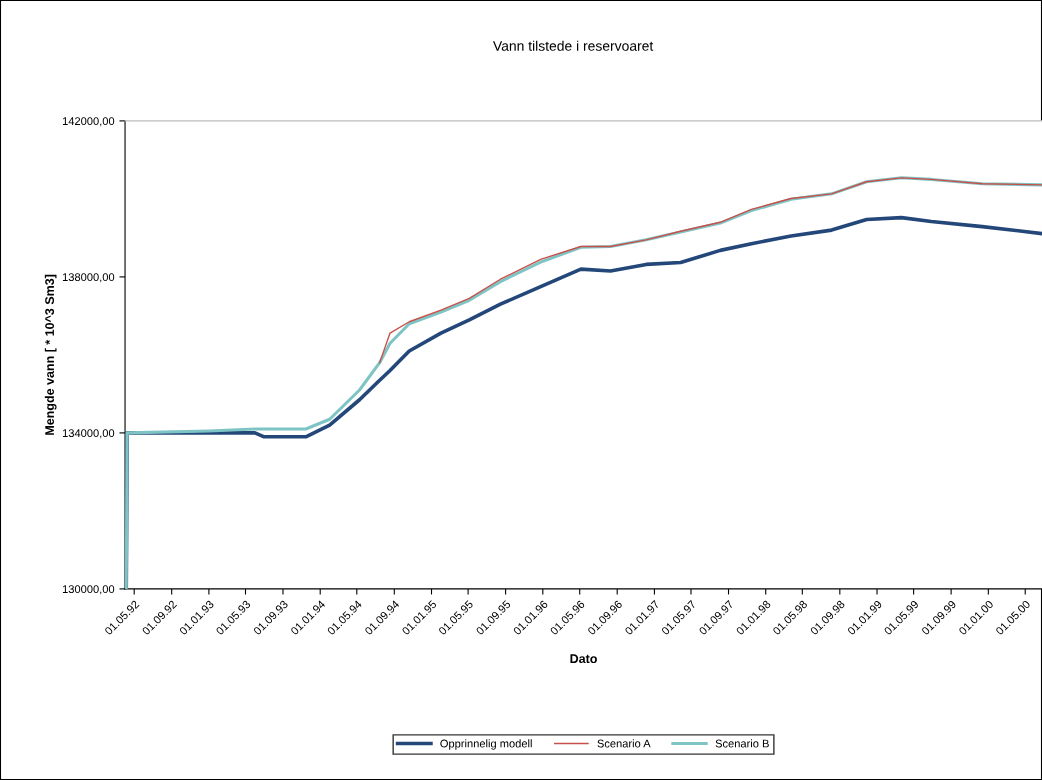 Image resolution: width=1042 pixels, height=780 pixels. Describe the element at coordinates (573, 45) in the screenshot. I see `chart-title: Vann tilstede i reservoaret` at that location.